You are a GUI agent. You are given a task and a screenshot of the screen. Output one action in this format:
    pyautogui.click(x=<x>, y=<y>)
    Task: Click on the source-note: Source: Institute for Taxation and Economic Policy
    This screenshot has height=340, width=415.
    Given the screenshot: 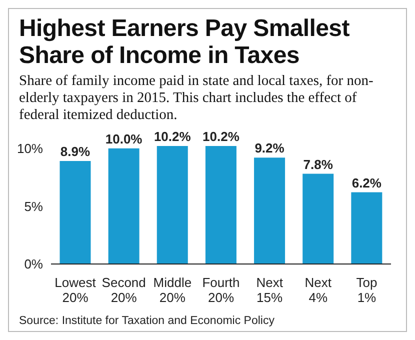 What is the action you would take?
    pyautogui.click(x=146, y=321)
    